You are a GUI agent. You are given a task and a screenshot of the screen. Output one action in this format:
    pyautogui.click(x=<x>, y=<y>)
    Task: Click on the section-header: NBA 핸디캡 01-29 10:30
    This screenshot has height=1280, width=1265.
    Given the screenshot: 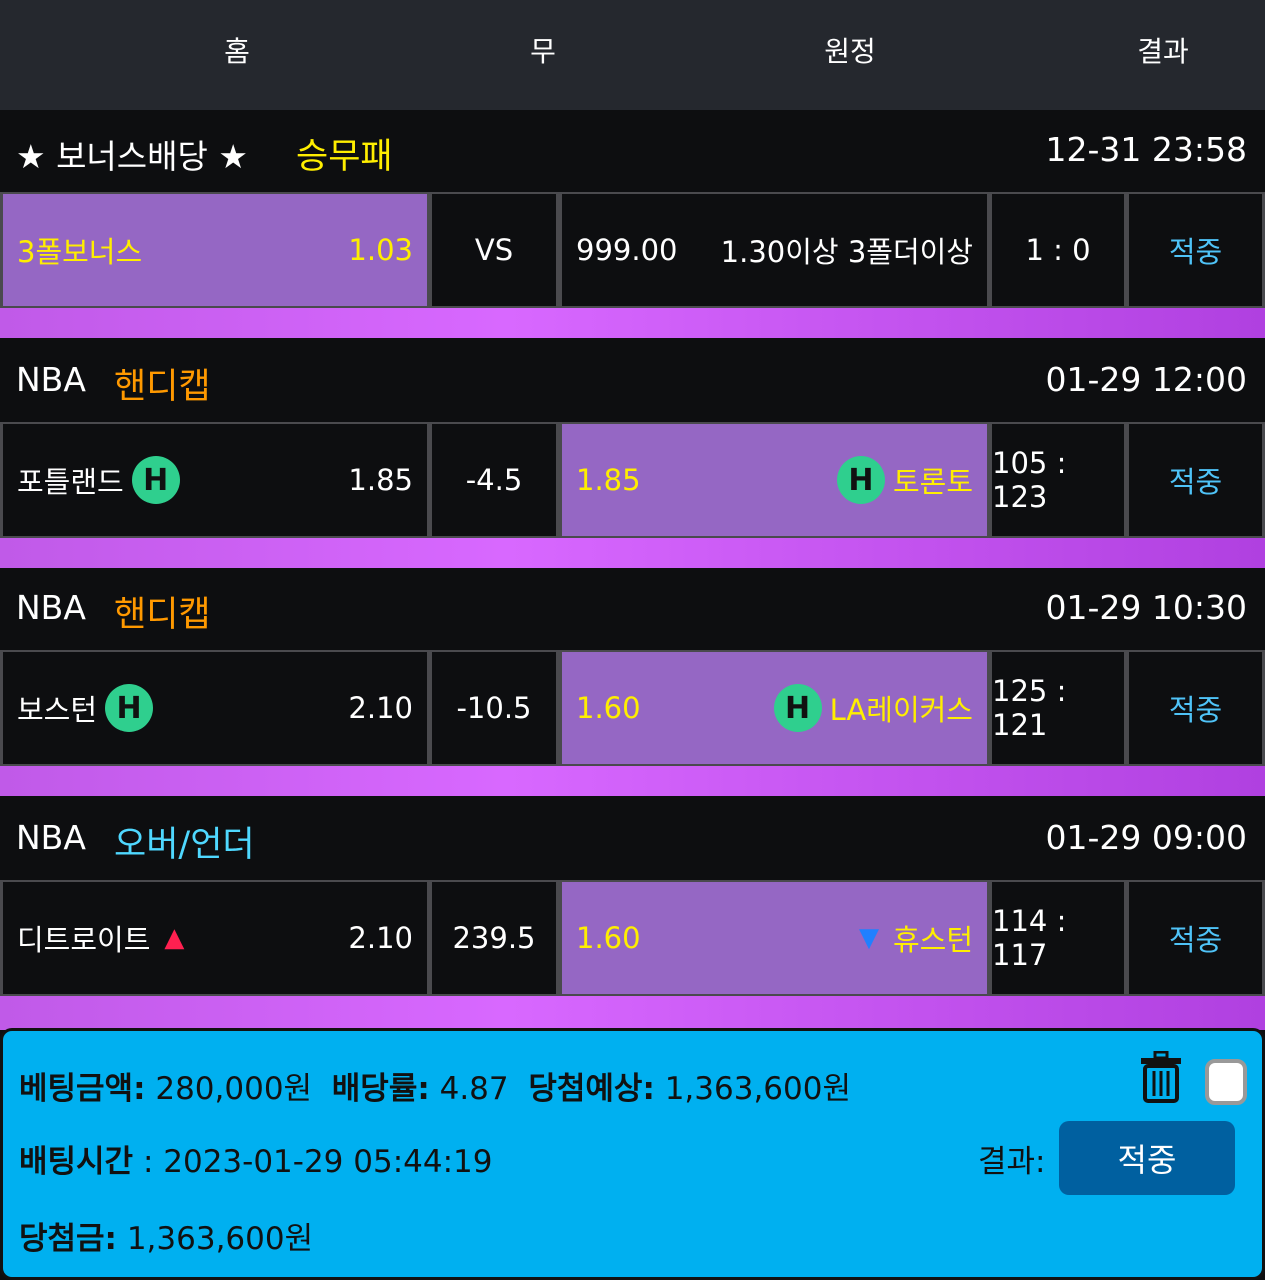 What is the action you would take?
    pyautogui.click(x=632, y=609)
    